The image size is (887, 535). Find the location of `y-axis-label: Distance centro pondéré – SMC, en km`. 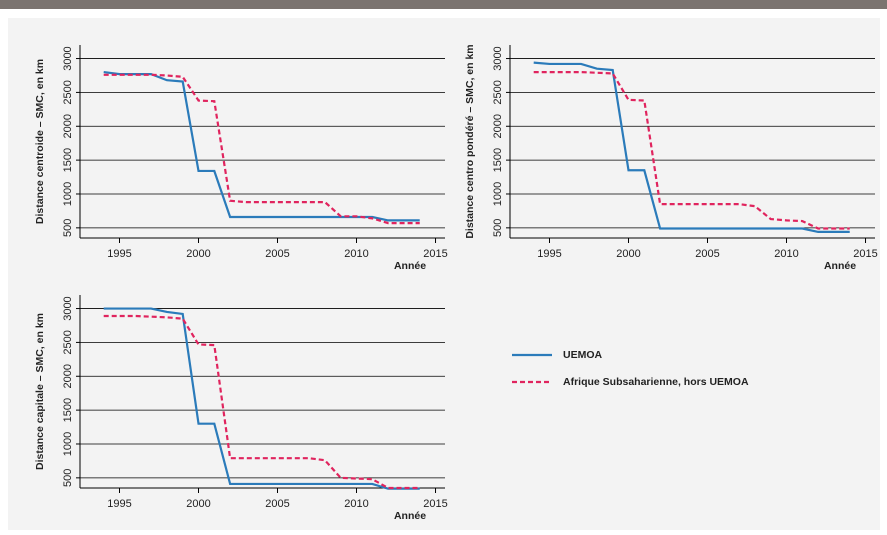

y-axis-label: Distance centro pondéré – SMC, en km is located at coordinates (470, 141).